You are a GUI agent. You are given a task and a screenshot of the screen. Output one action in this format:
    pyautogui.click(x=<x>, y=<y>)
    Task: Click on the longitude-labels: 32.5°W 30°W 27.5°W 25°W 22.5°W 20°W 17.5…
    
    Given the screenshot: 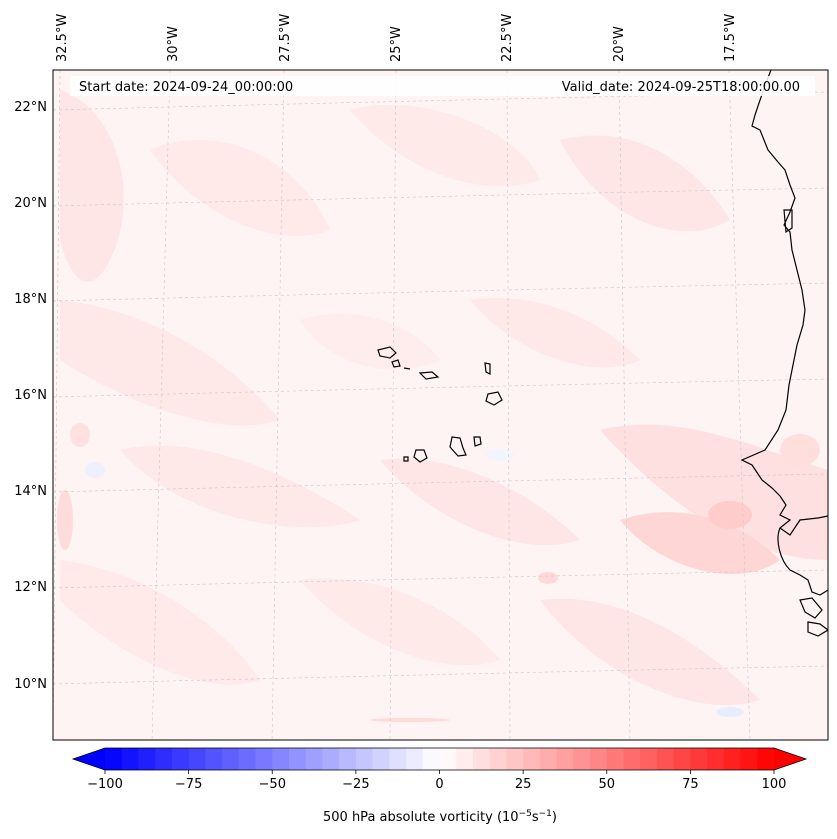 What is the action you would take?
    pyautogui.click(x=396, y=38)
    